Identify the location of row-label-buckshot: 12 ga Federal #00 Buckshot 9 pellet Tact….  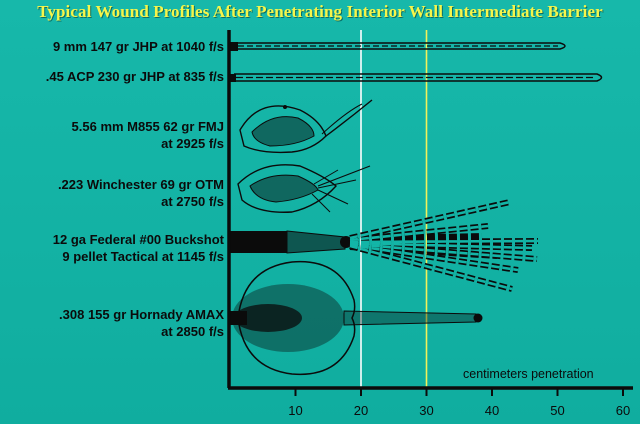
(138, 248).